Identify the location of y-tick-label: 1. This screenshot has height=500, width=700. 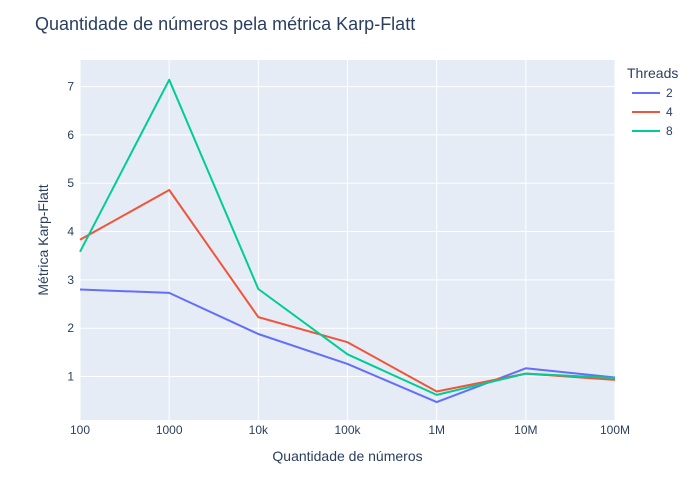
(70, 377).